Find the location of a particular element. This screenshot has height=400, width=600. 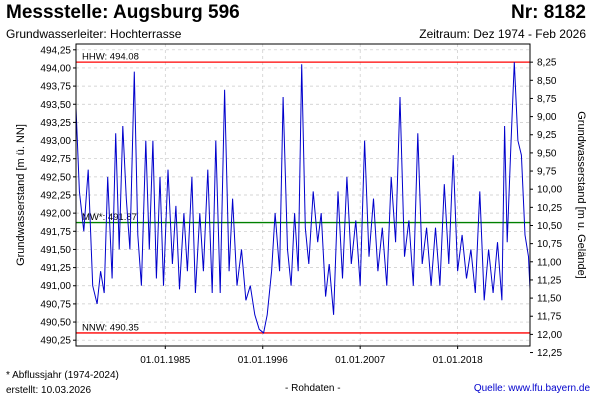

y-tick-label: 491,50 is located at coordinates (55, 250).